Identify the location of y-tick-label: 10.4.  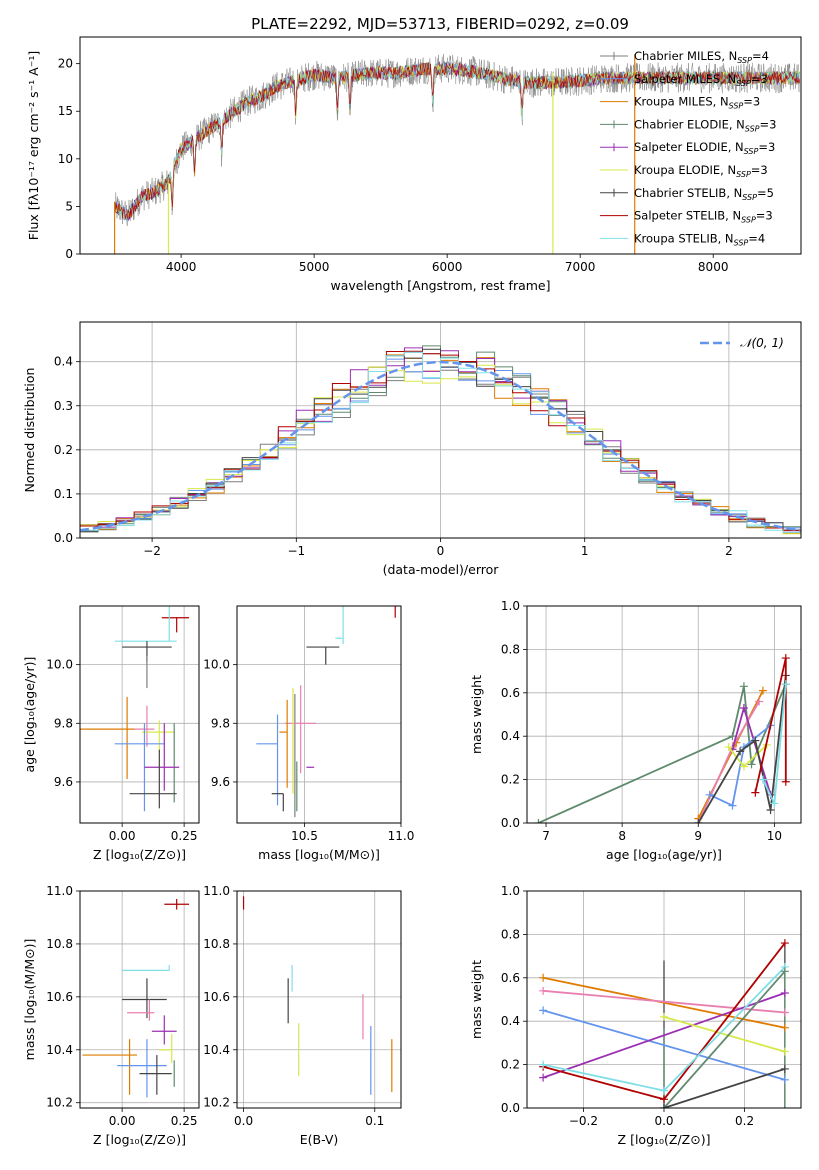
(216, 1050).